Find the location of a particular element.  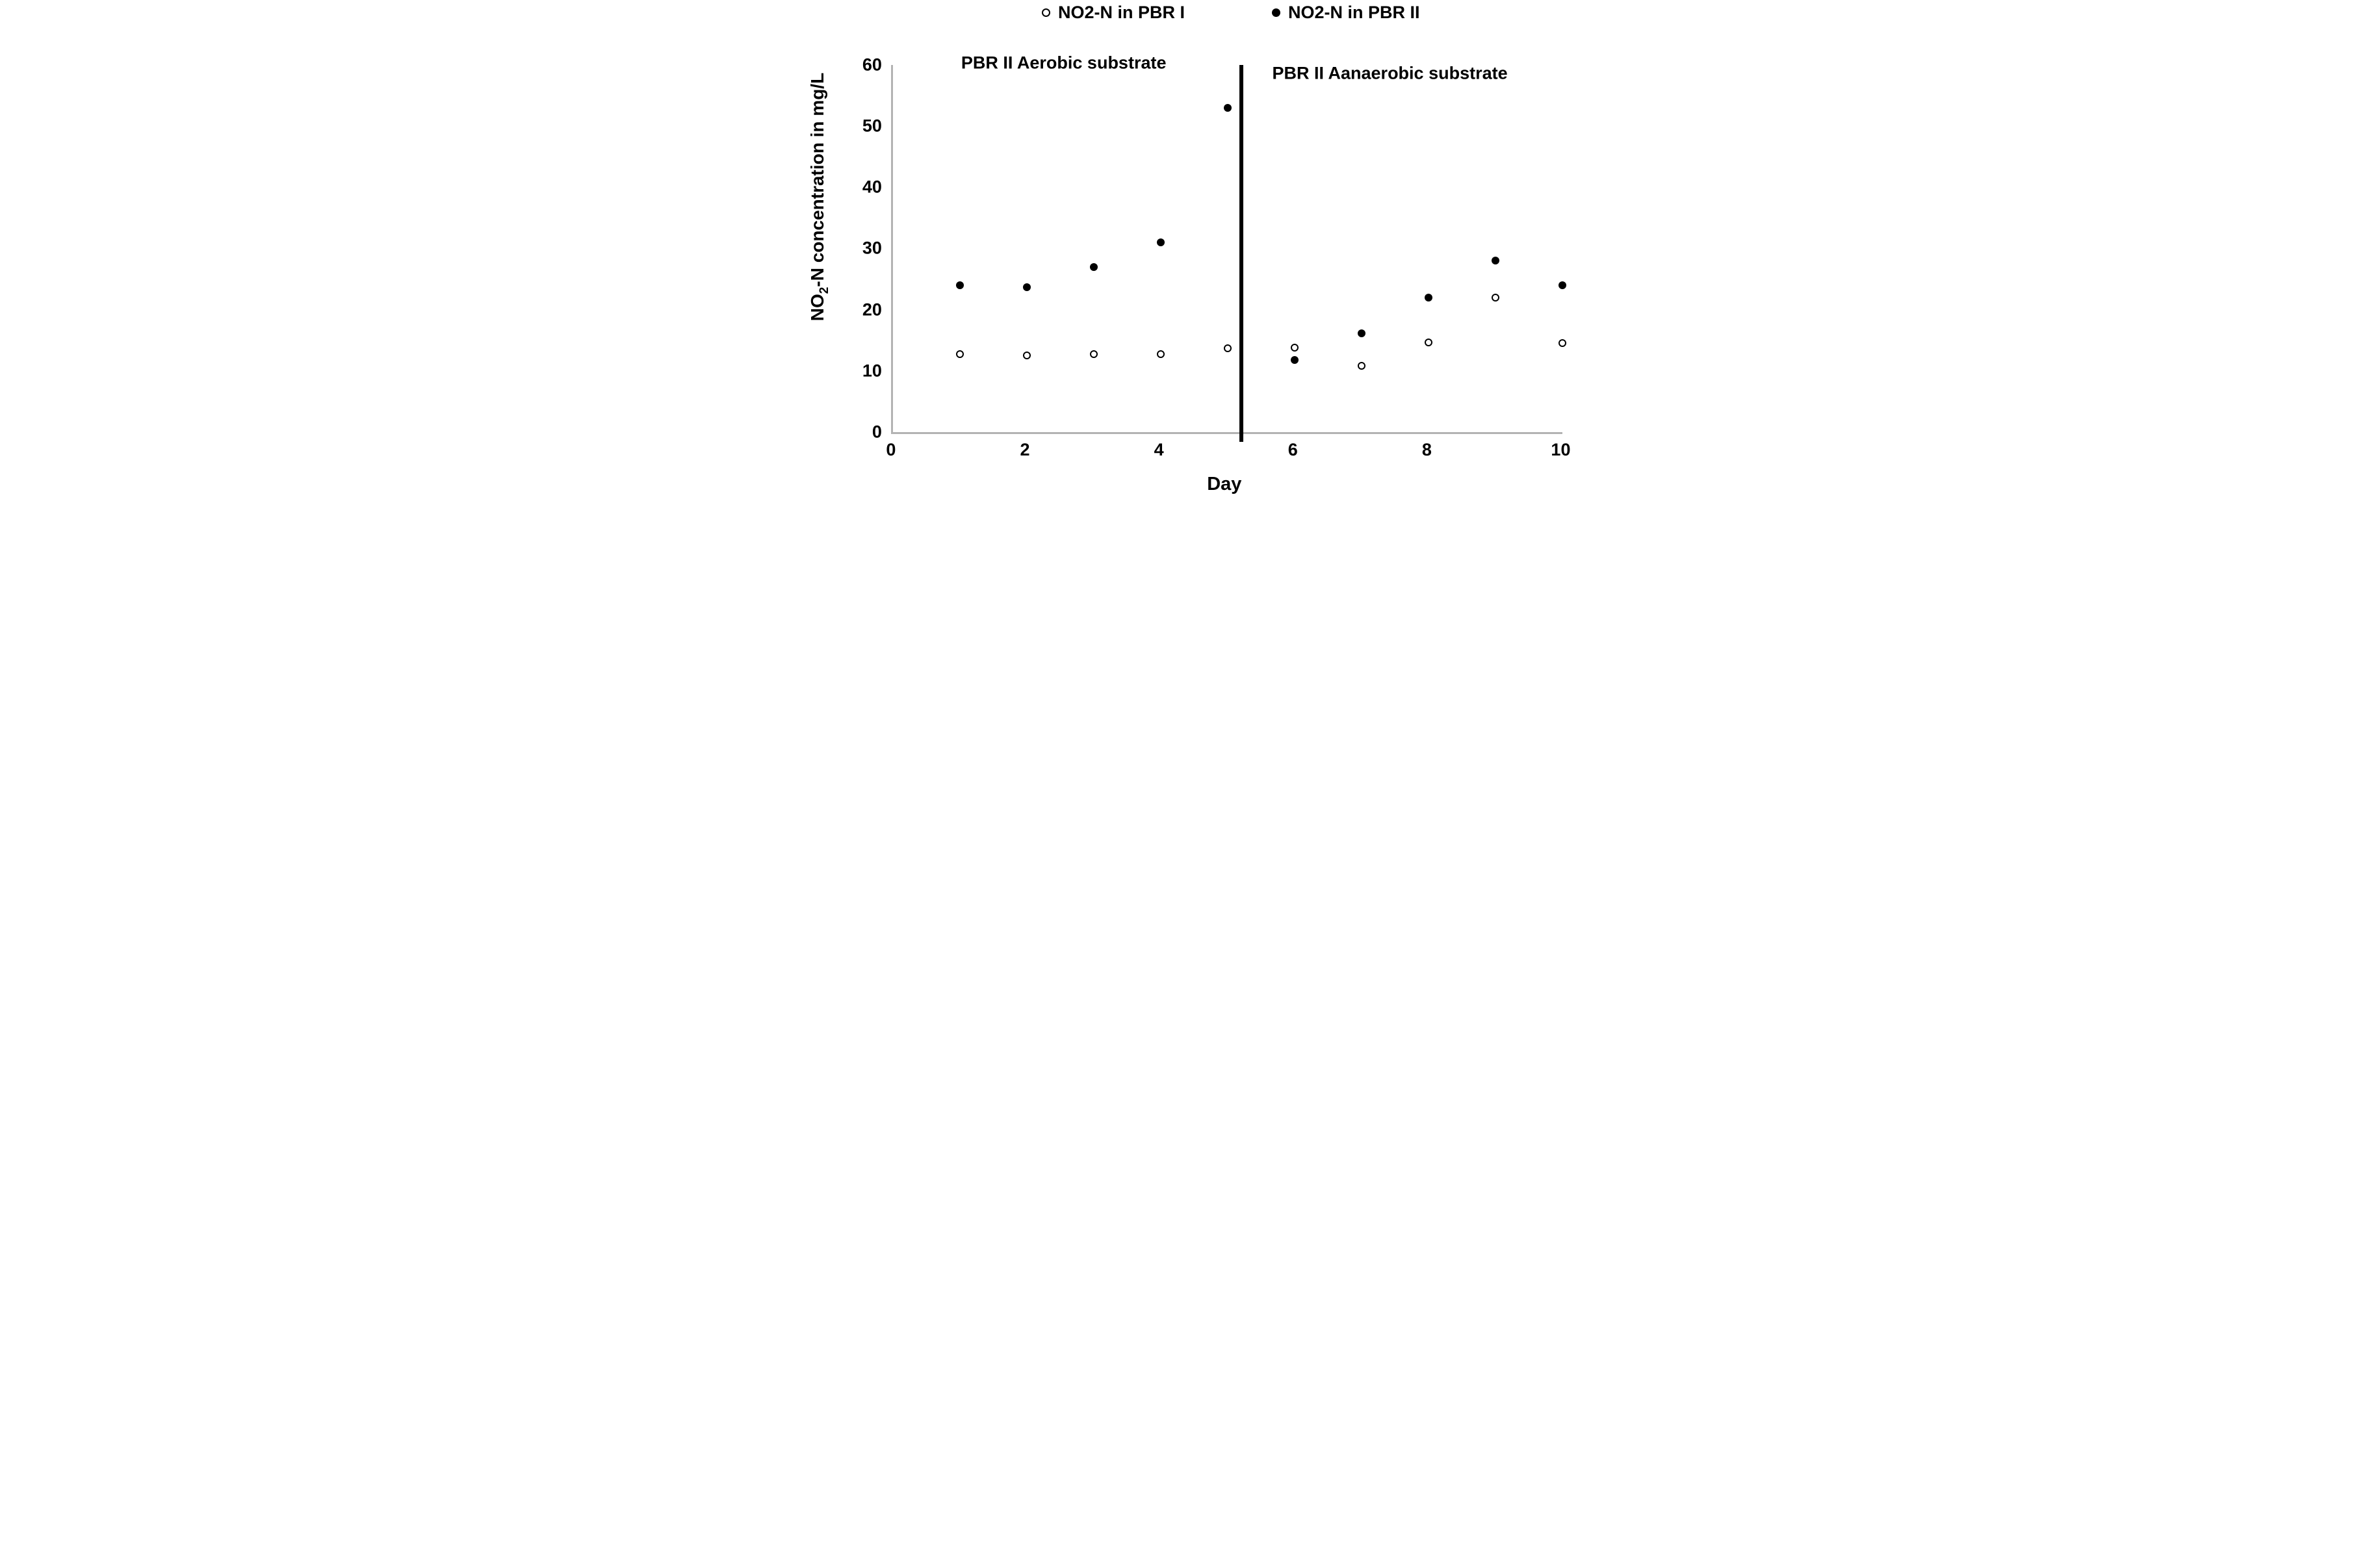

x-axis-title: Day is located at coordinates (1224, 483).